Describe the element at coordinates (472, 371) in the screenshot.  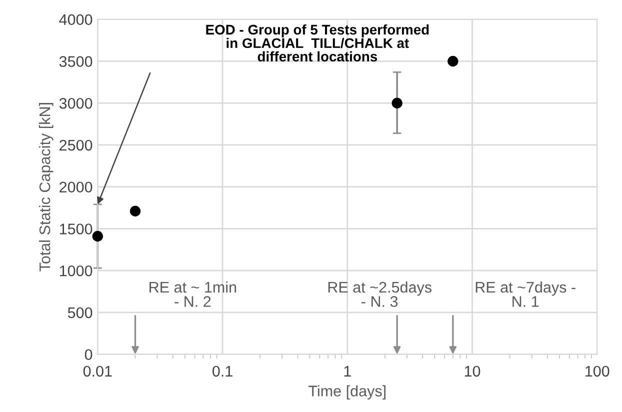
I see `x-tick-label: 10` at that location.